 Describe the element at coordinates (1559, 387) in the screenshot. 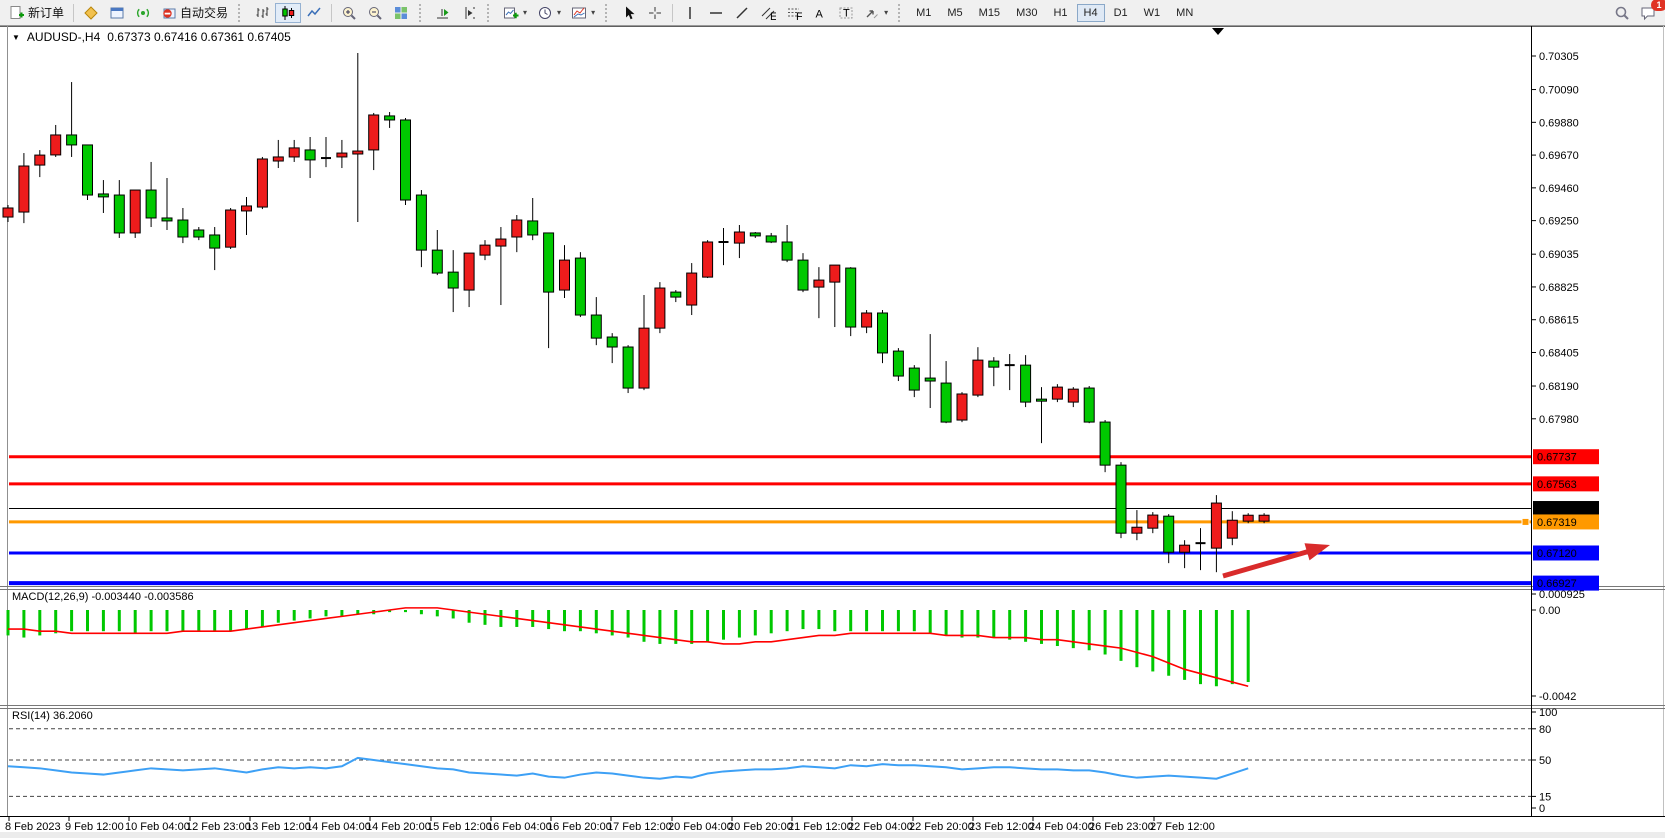

I see `price-tick-label: 0.68190` at that location.